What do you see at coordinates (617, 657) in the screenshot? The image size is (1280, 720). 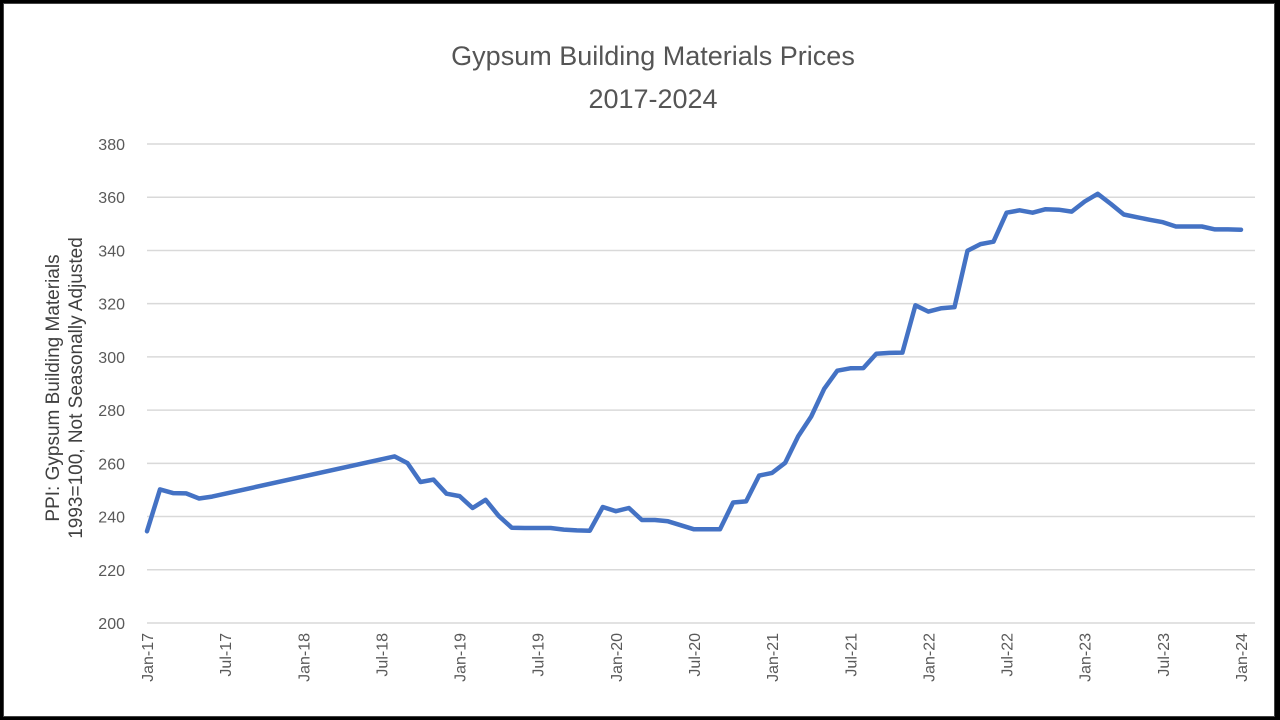 I see `x-tick-label: Jan-20` at bounding box center [617, 657].